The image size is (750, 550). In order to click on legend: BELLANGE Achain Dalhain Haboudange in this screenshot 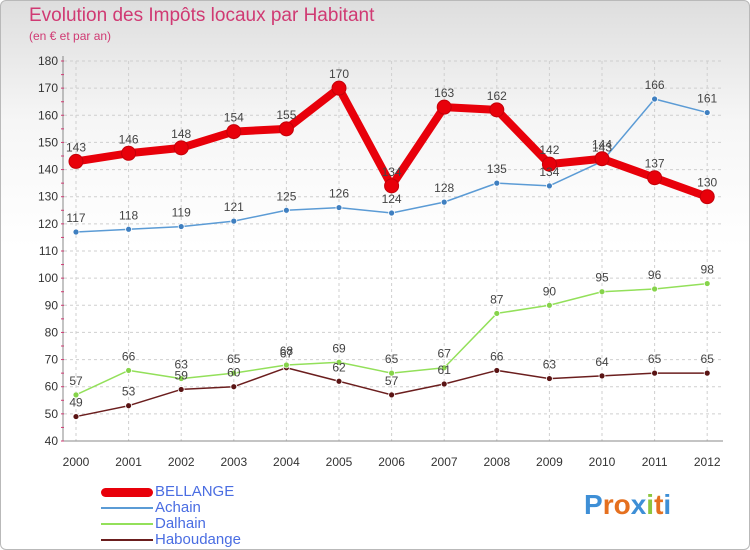, I will do `click(171, 516)`.